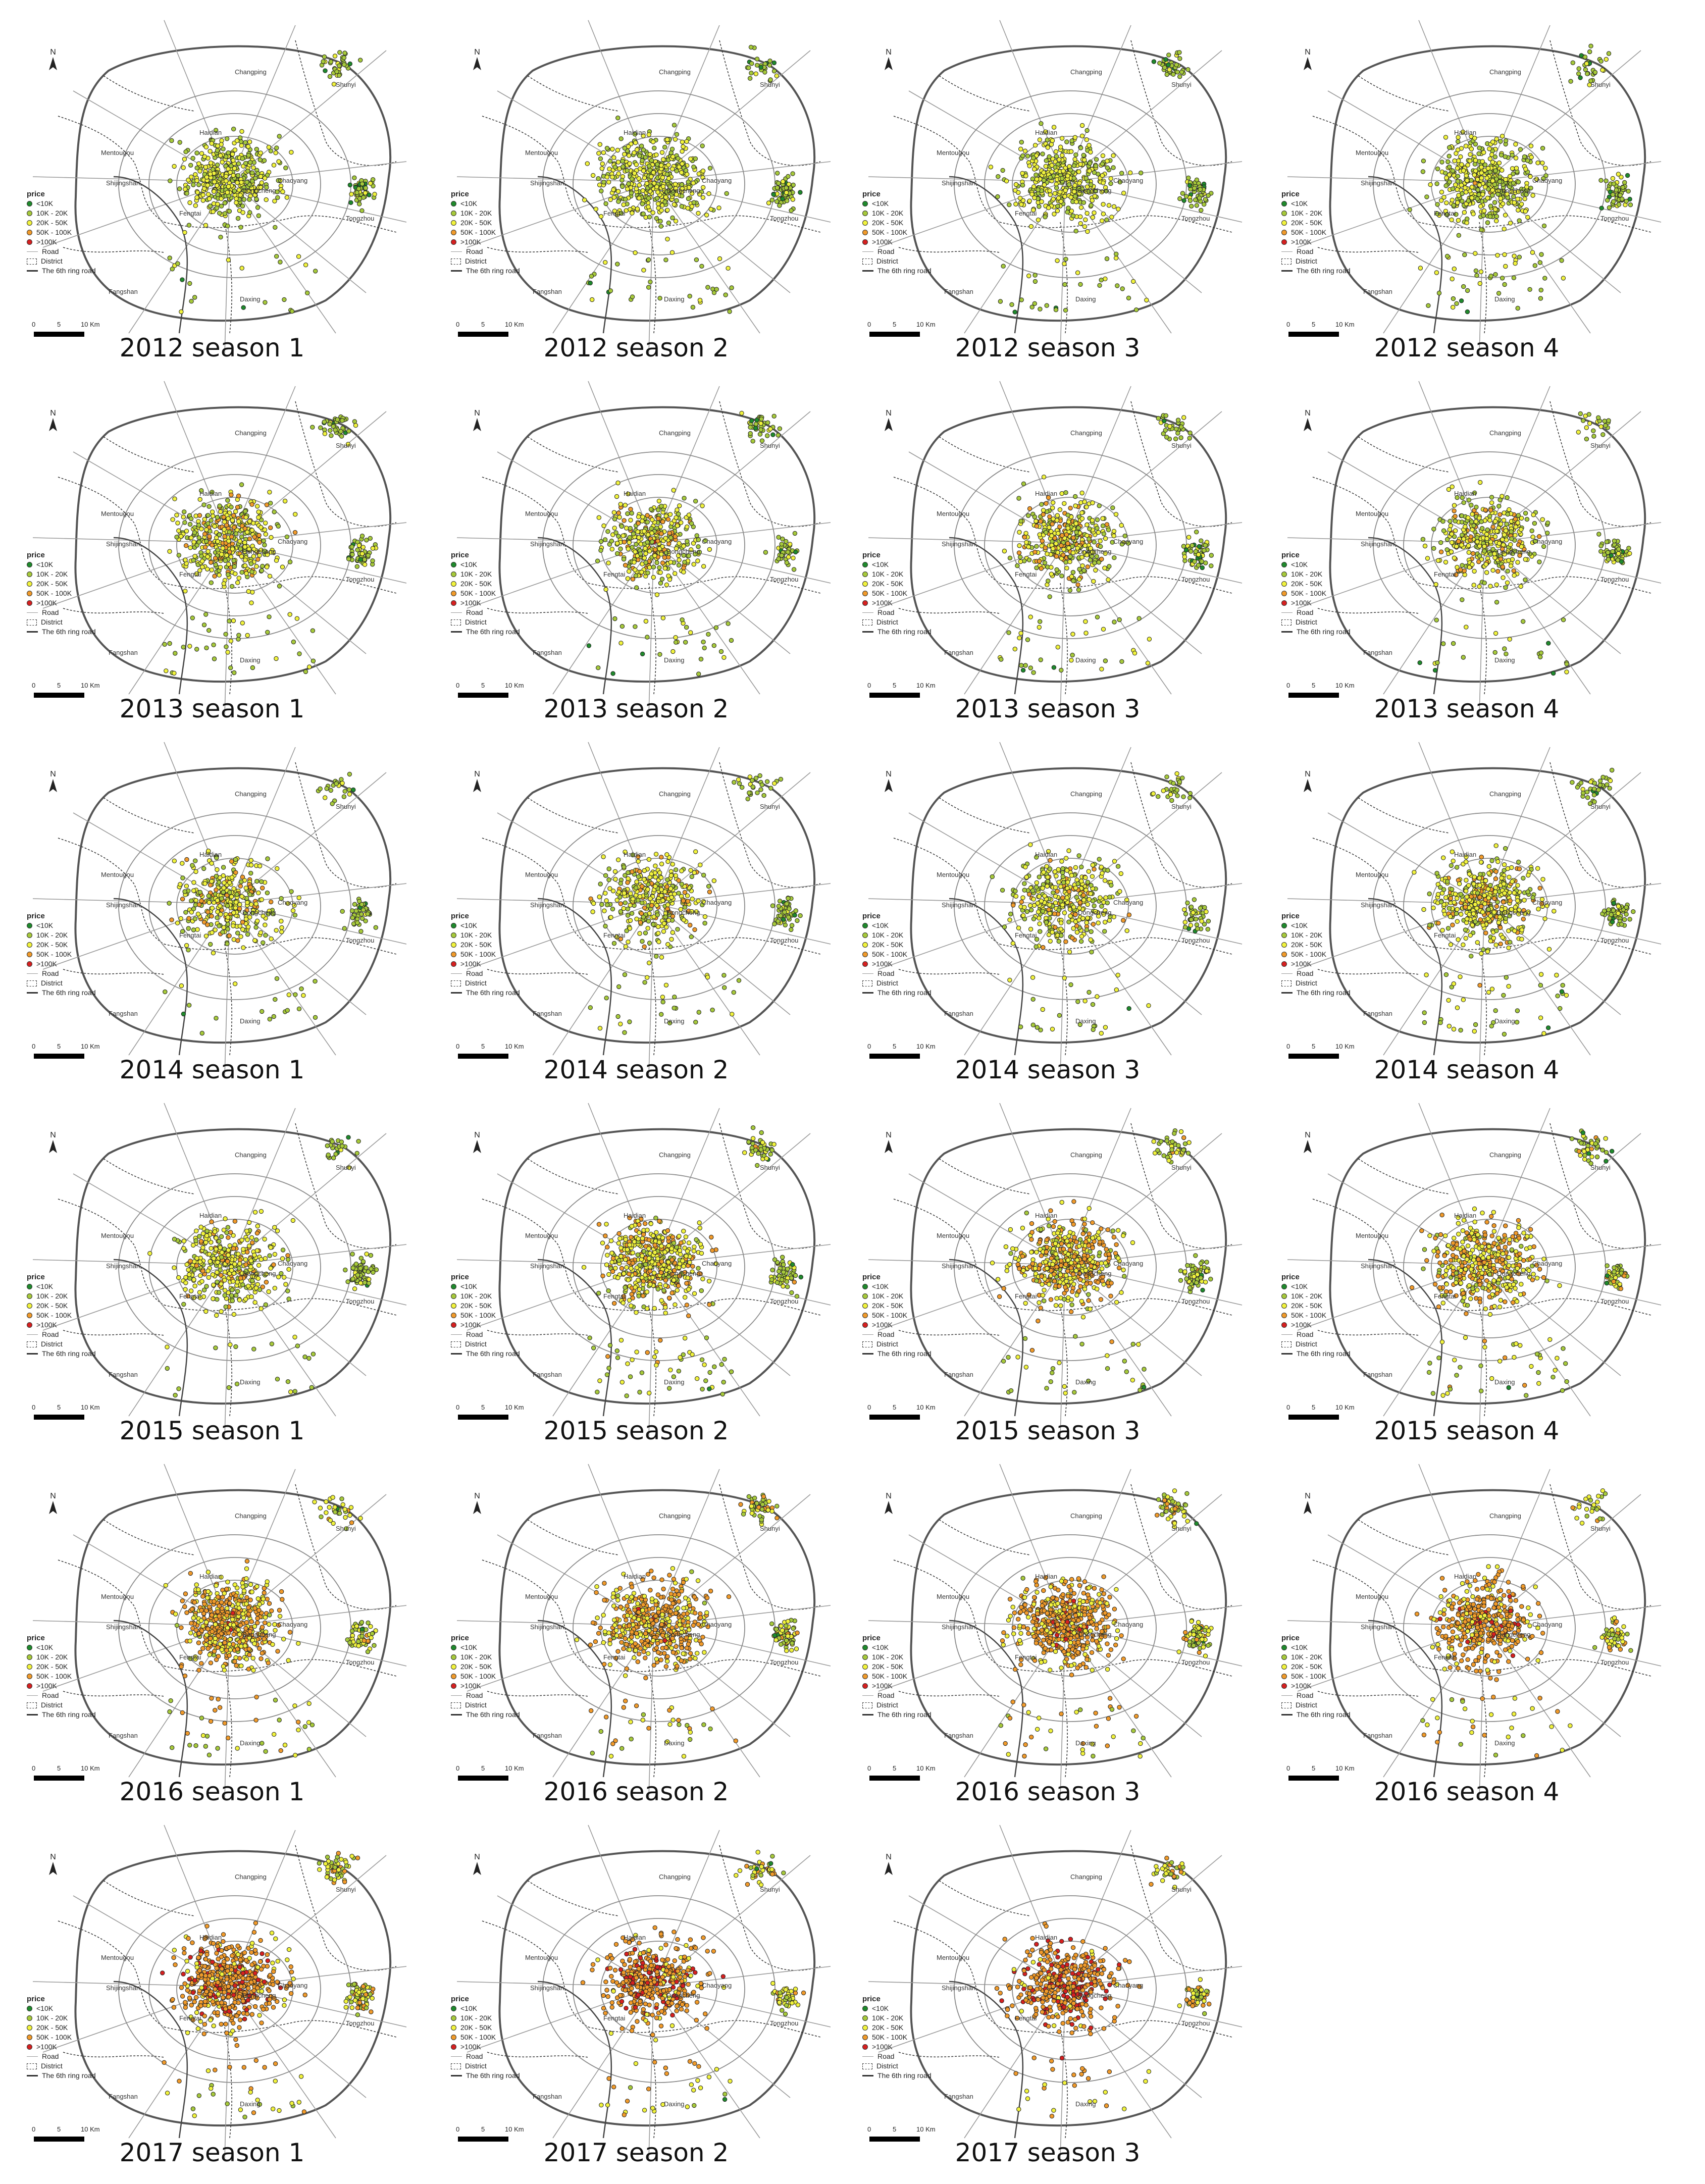  Describe the element at coordinates (1068, 183) in the screenshot. I see `sixth-ring-road` at that location.